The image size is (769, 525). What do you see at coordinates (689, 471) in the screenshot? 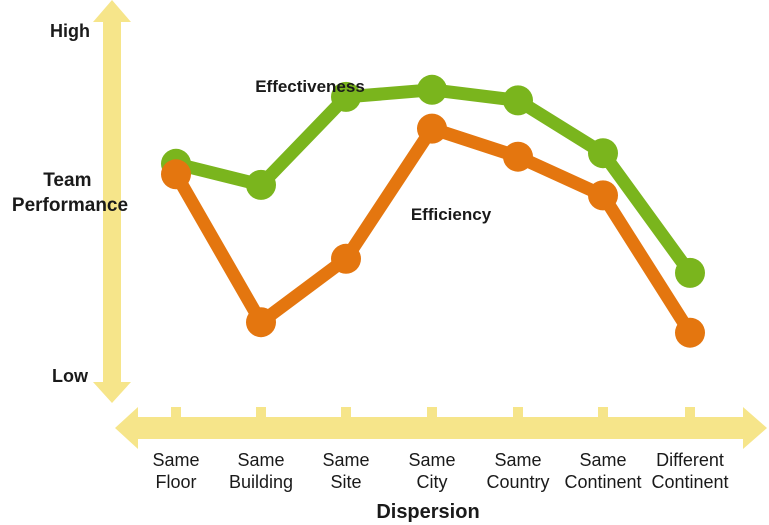
I see `x-tick-label: Different Continent` at bounding box center [689, 471].